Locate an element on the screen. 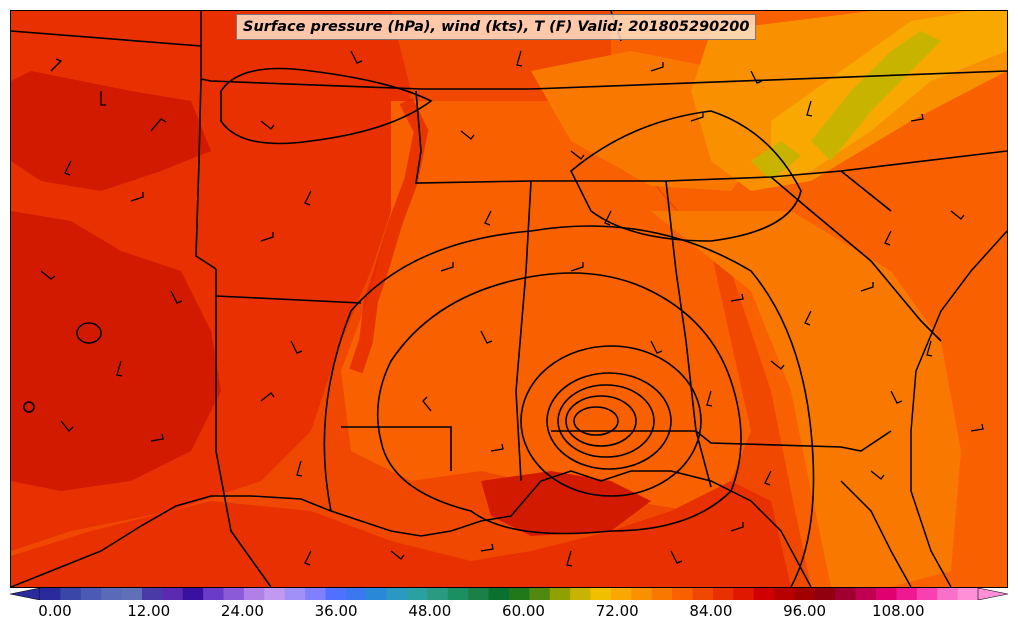 Image resolution: width=1018 pixels, height=633 pixels. temperature-field-oklahoma-hot is located at coordinates (111, 131).